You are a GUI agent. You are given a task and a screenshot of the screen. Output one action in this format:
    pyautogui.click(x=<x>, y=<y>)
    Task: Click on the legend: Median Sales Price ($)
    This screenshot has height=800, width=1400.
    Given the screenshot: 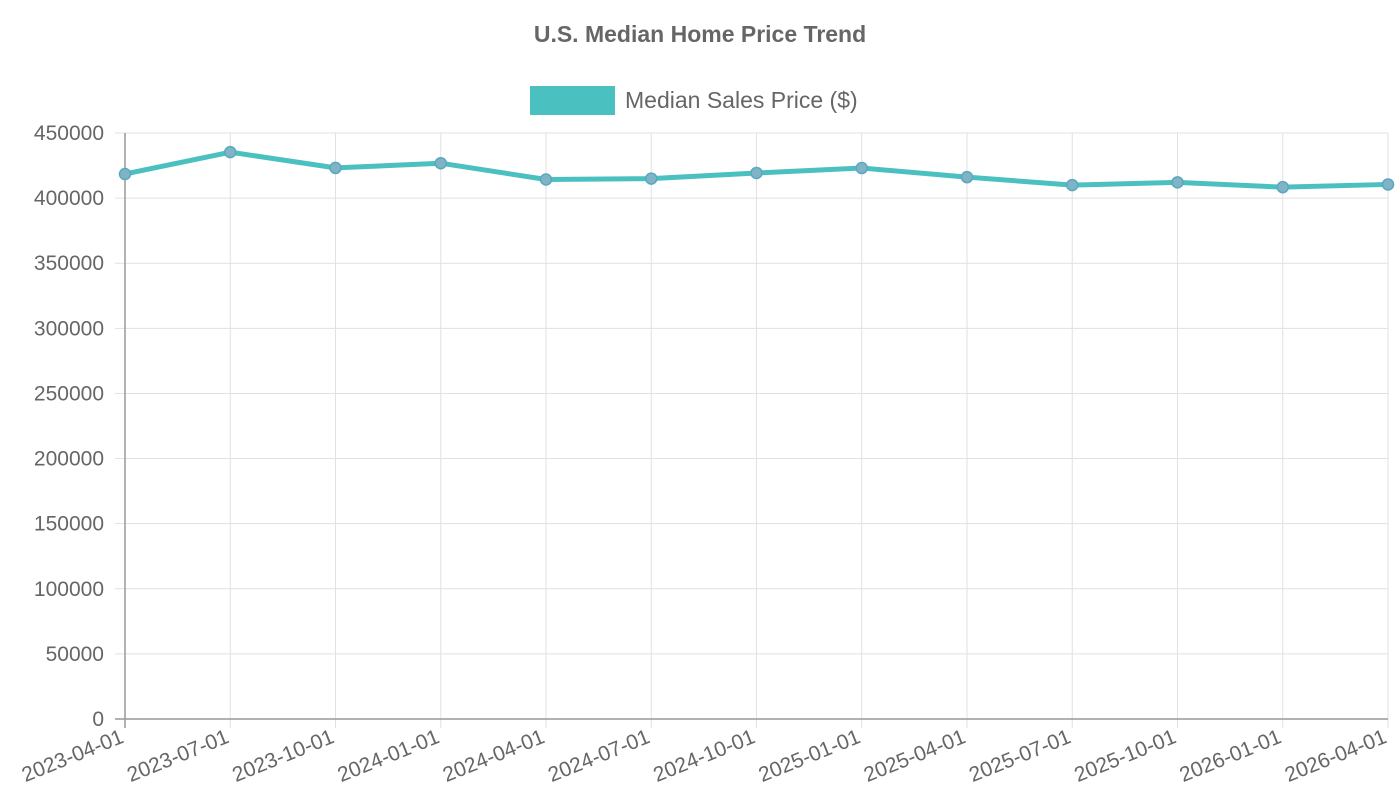 What is the action you would take?
    pyautogui.click(x=694, y=100)
    